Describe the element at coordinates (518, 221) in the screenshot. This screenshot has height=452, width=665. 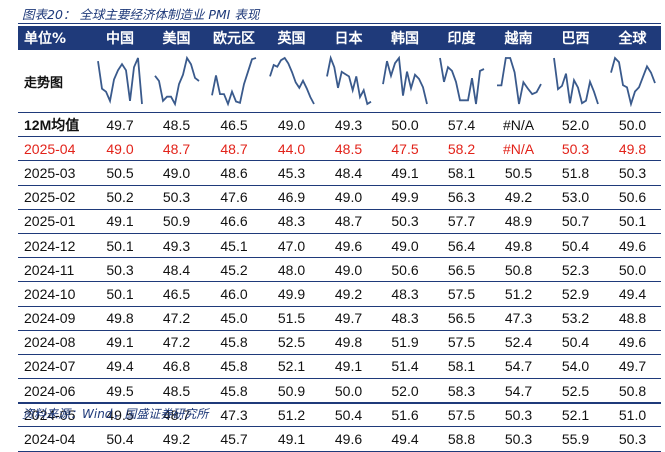
I see `table-cell: 48.9` at that location.